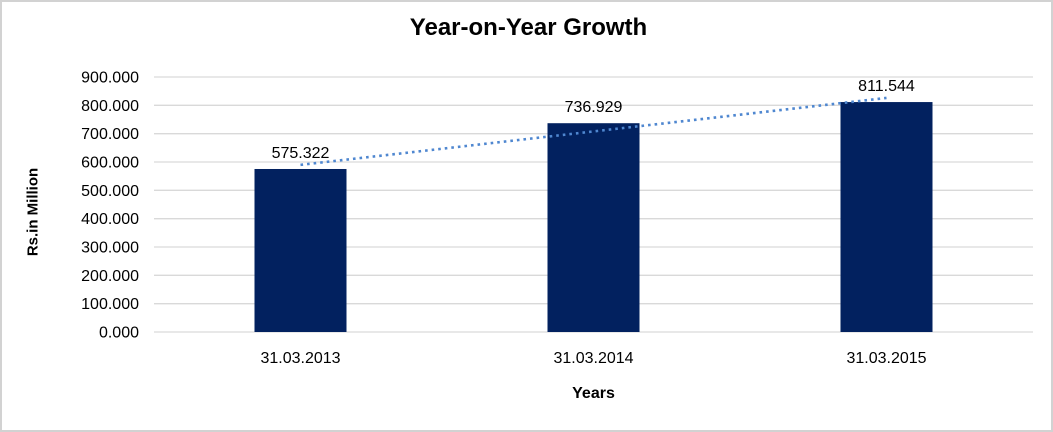 This screenshot has height=432, width=1053. What do you see at coordinates (119, 333) in the screenshot?
I see `y-tick-label: 0.000` at bounding box center [119, 333].